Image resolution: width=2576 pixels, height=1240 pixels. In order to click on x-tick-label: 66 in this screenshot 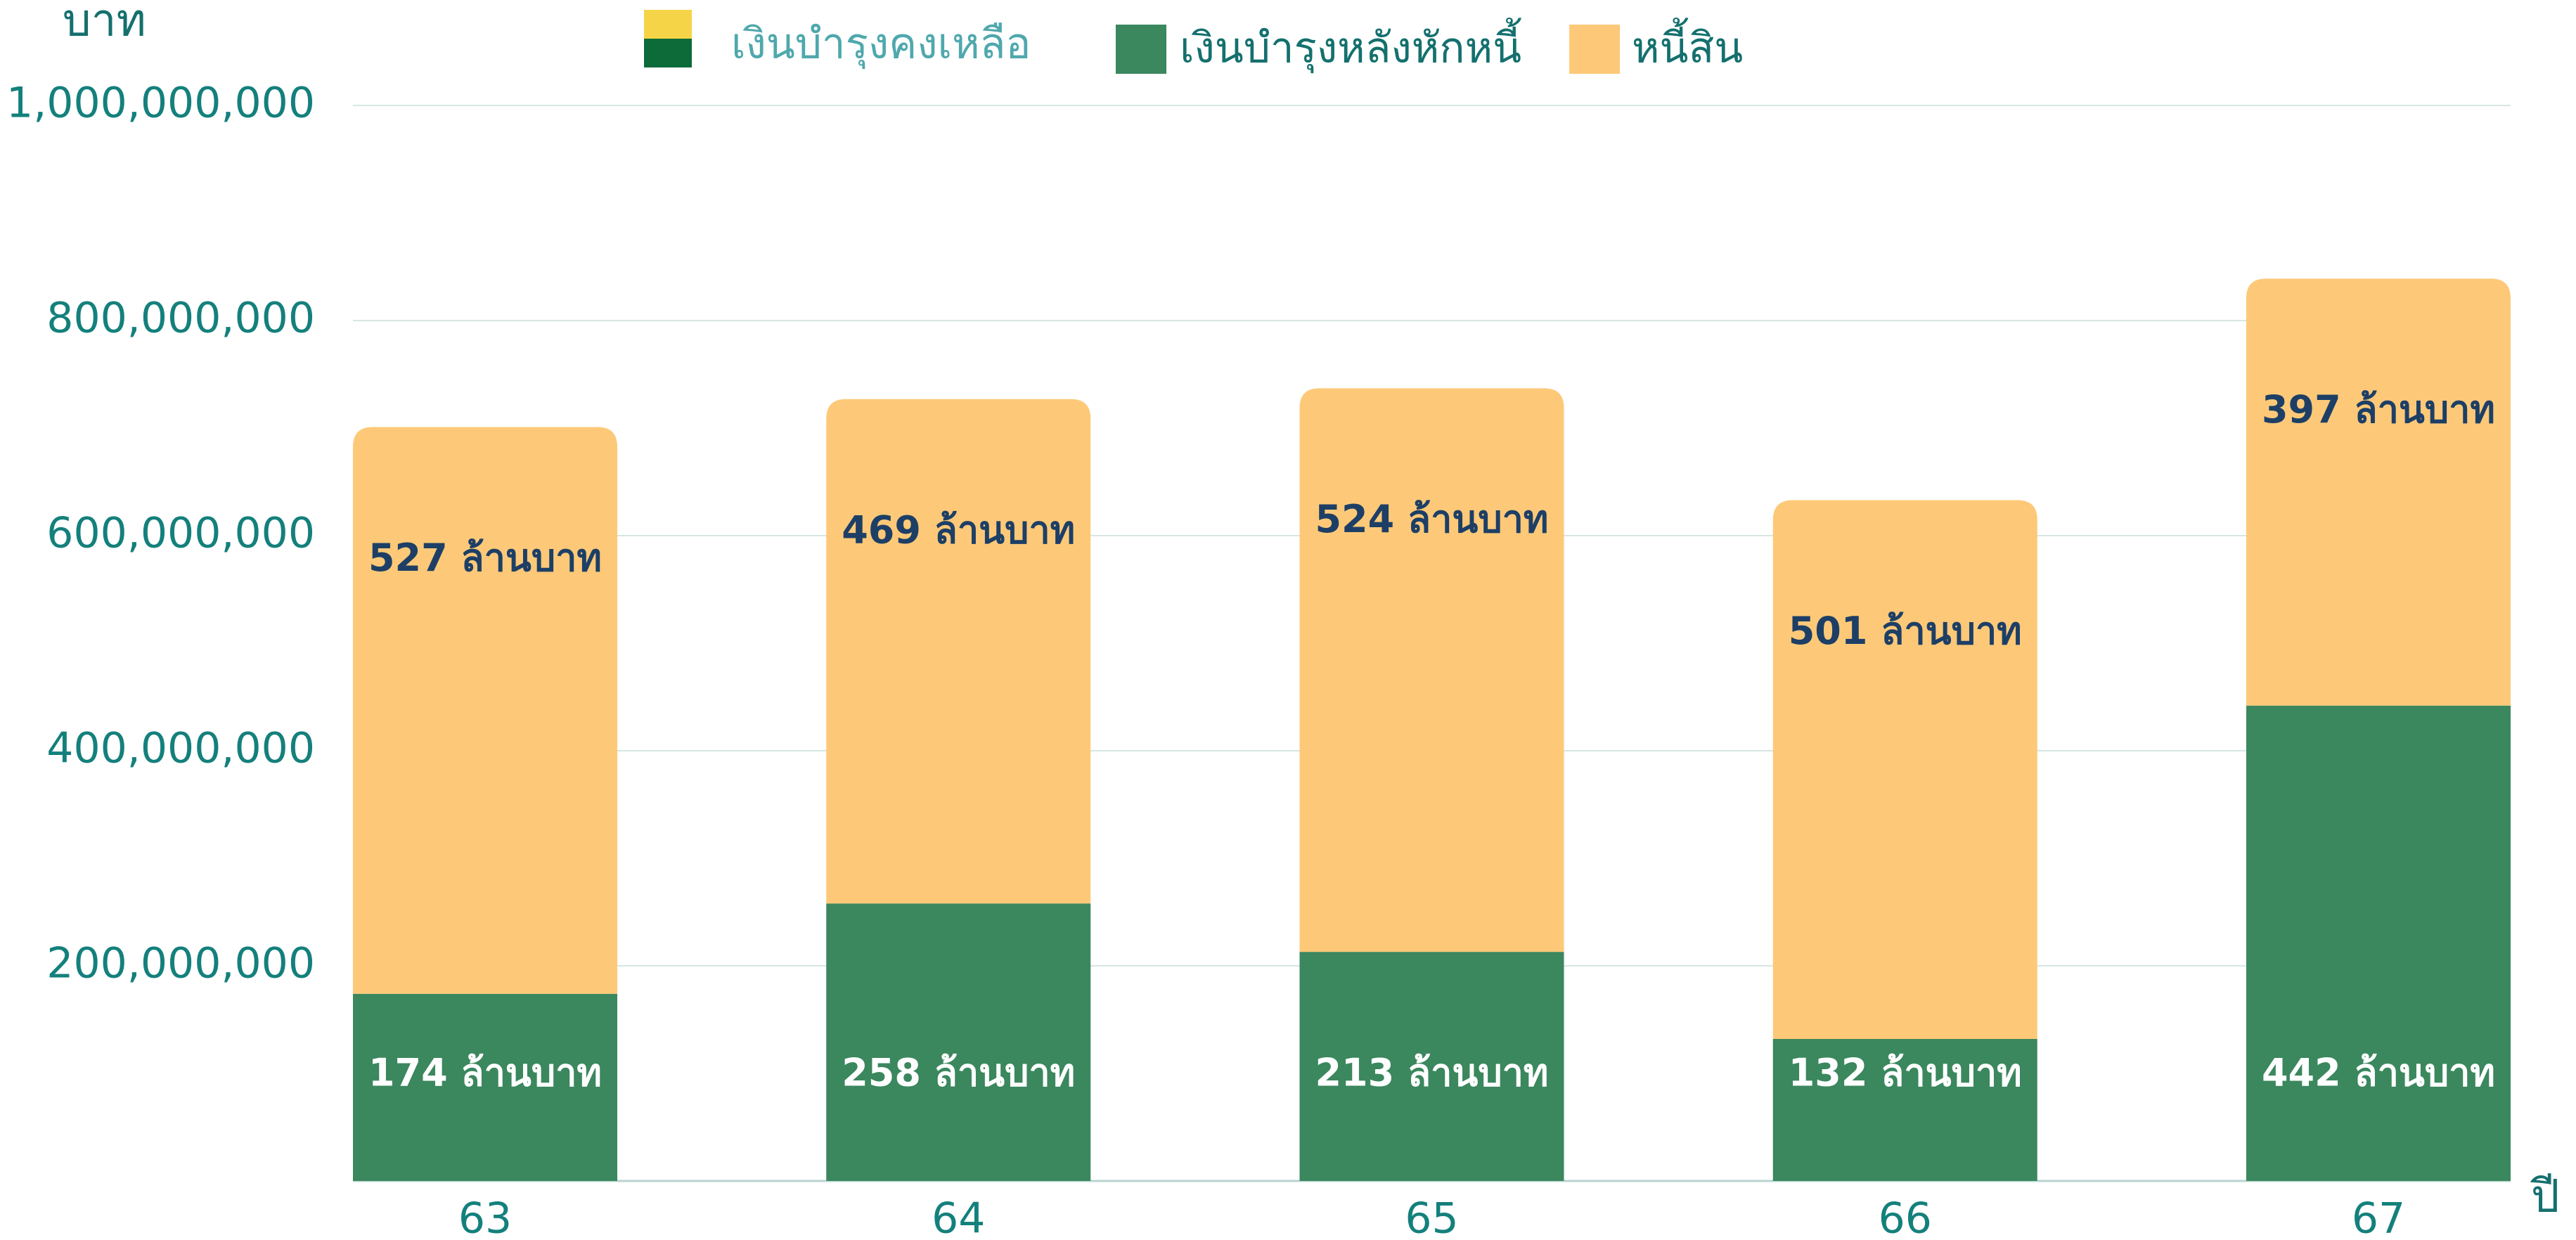, I will do `click(1905, 1217)`.